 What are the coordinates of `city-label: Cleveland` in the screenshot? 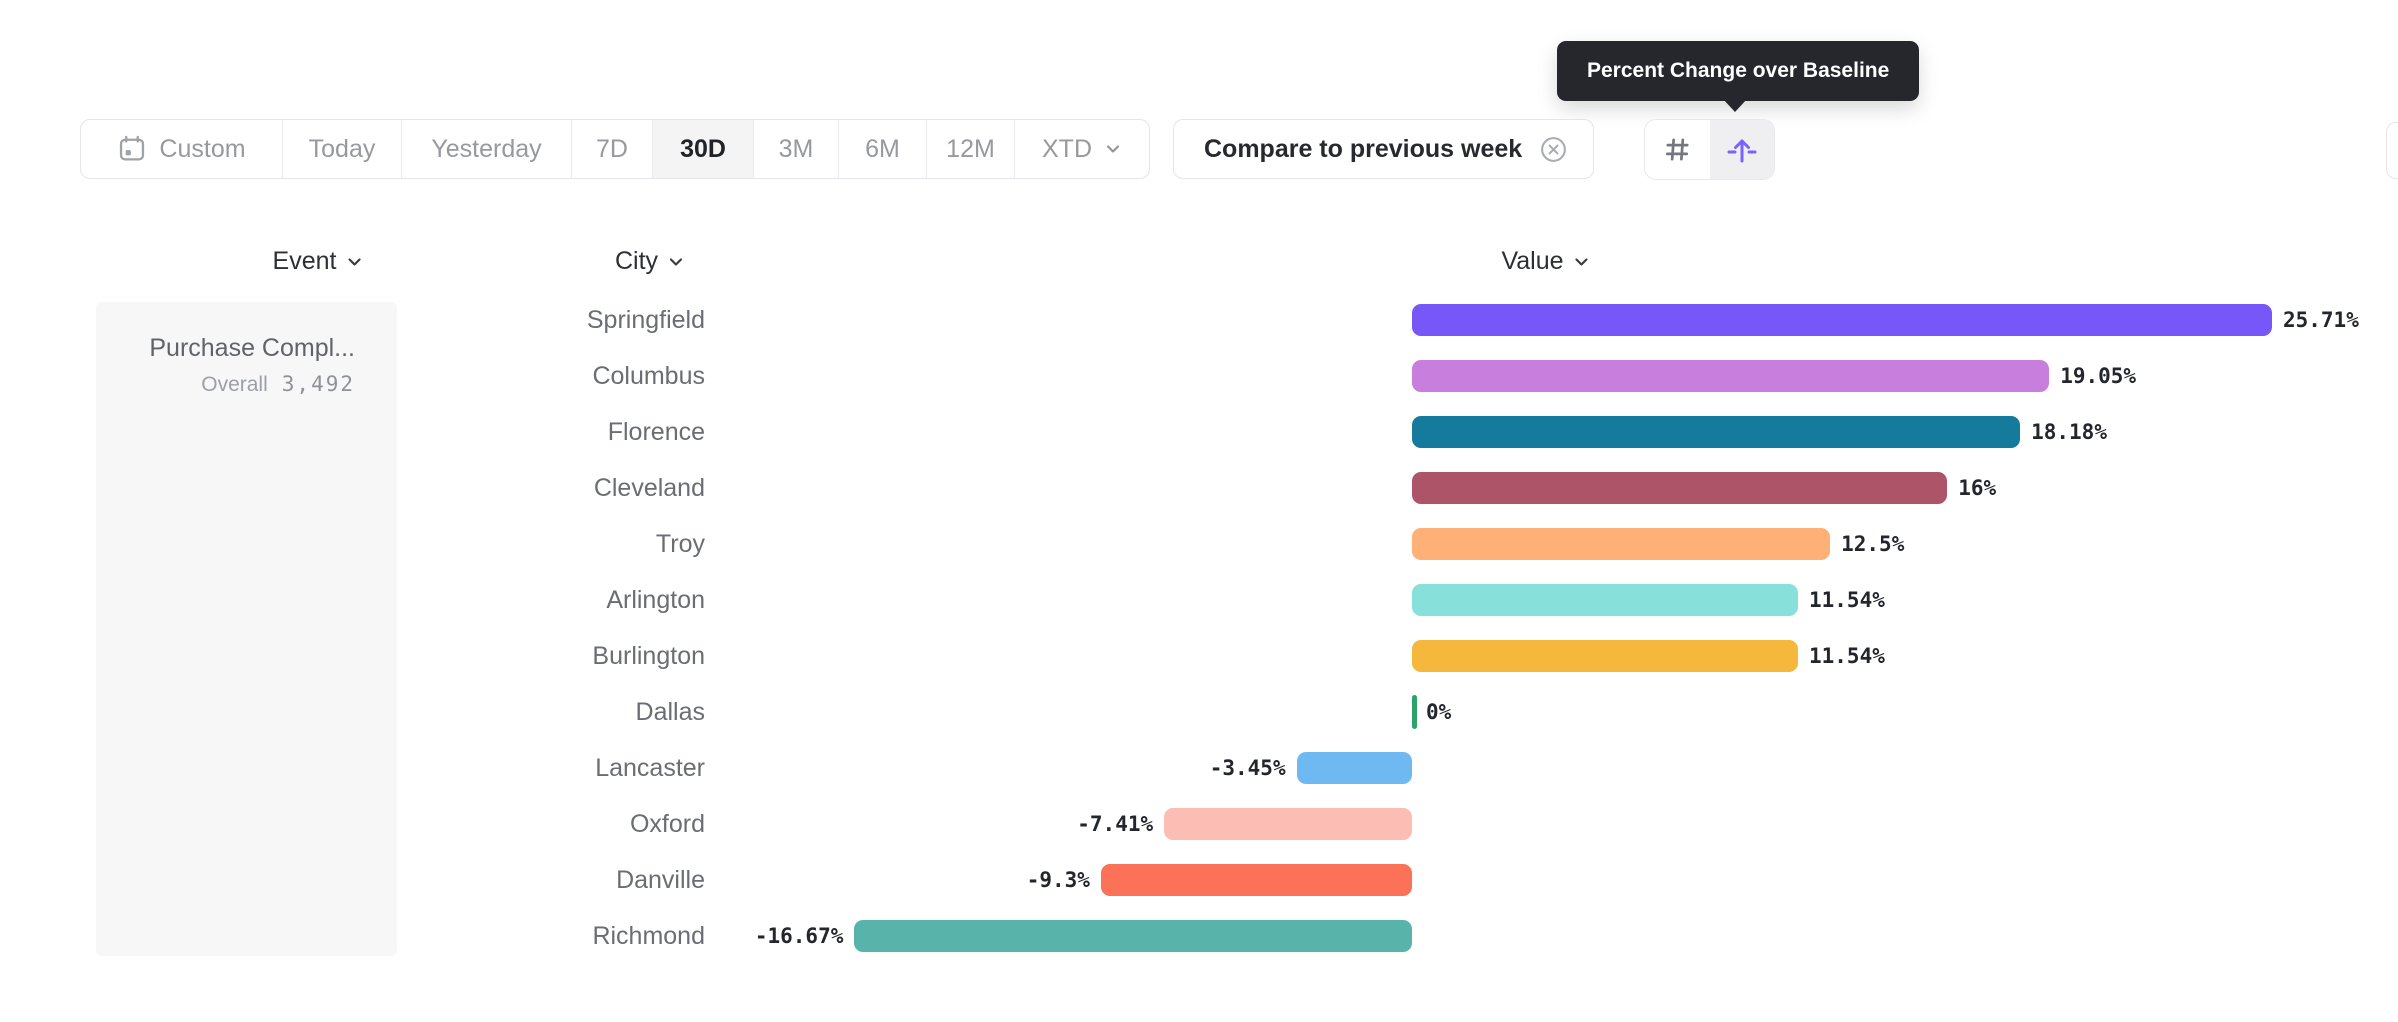 It's located at (649, 488).